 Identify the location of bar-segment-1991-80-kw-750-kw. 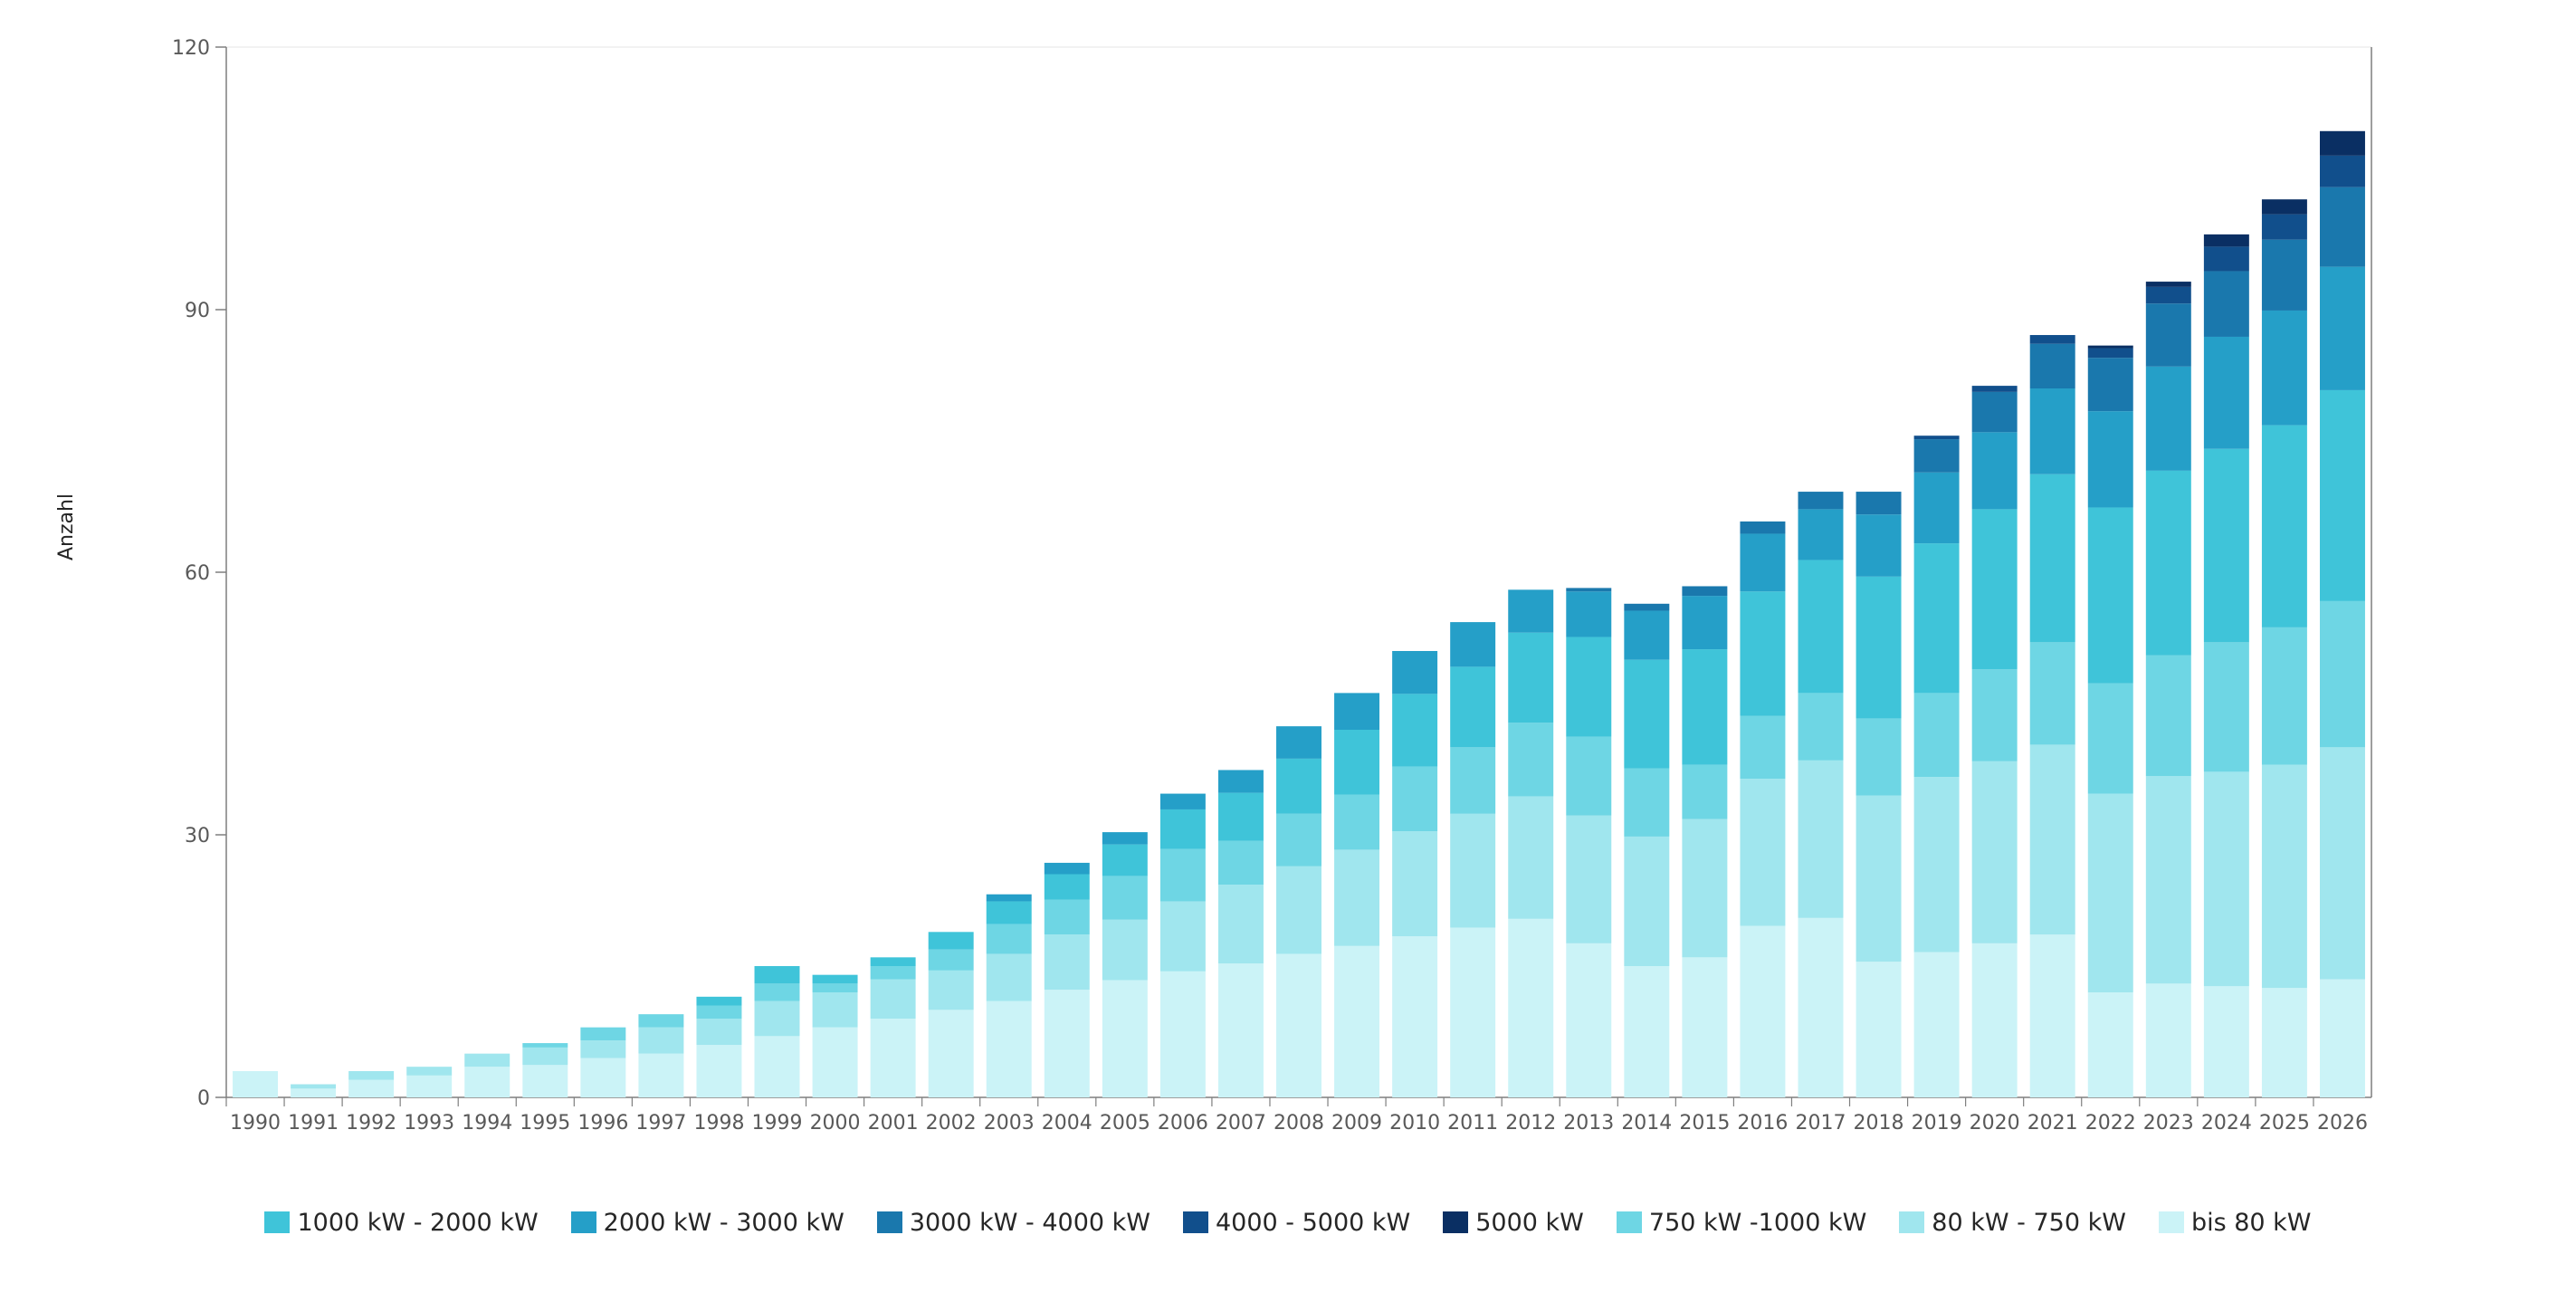
(314, 1086).